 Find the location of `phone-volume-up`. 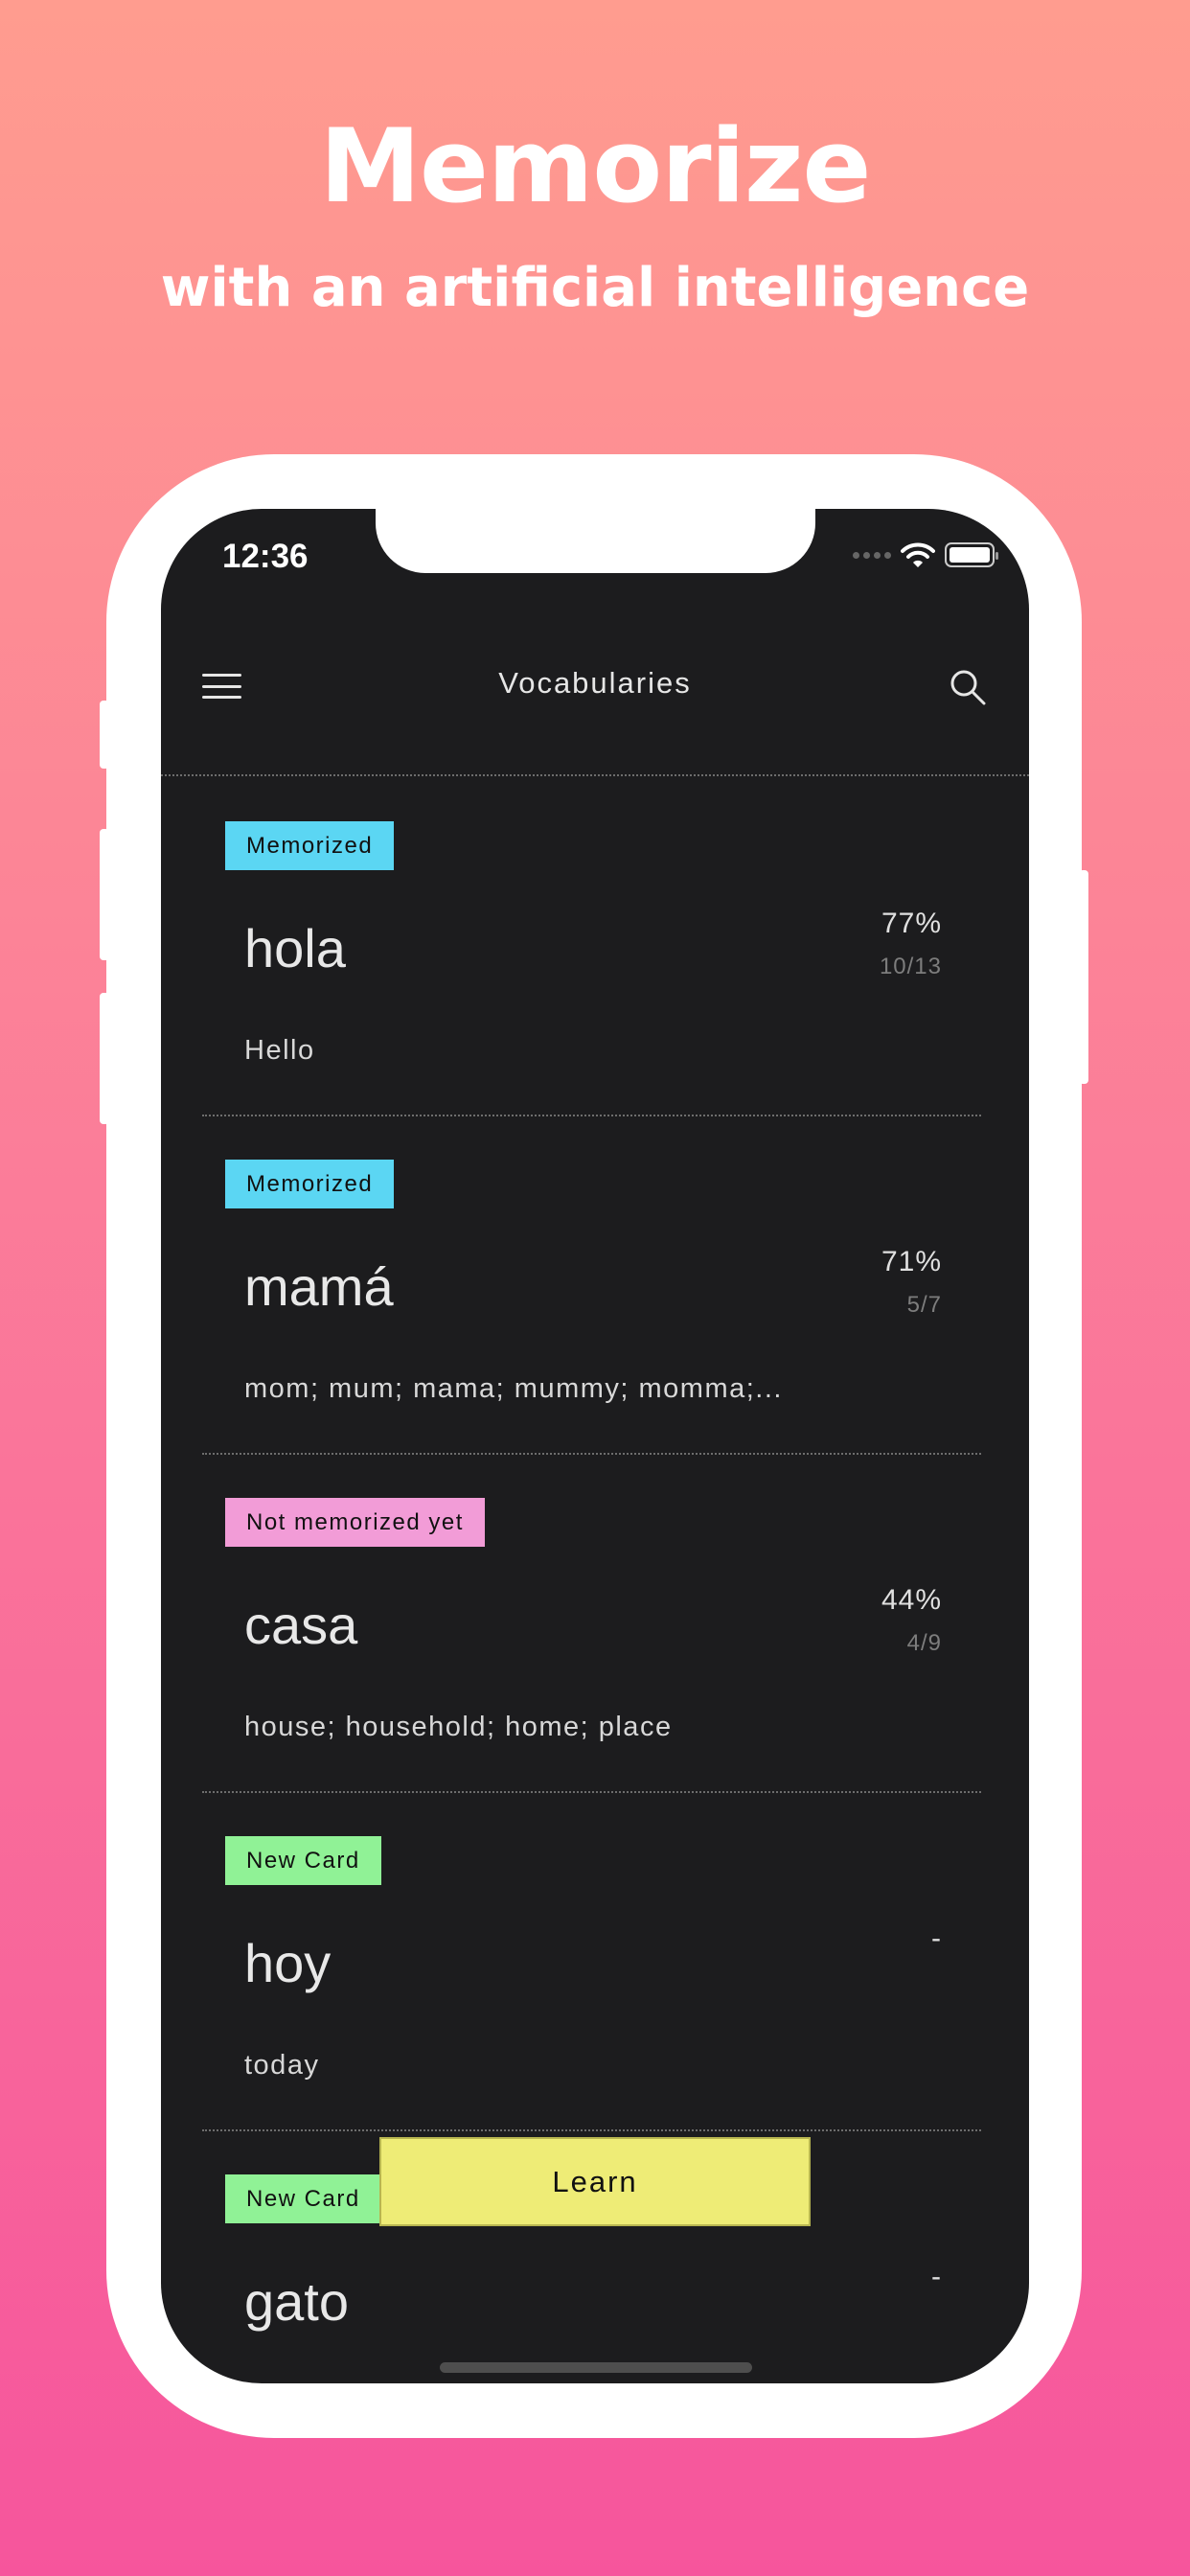

phone-volume-up is located at coordinates (105, 894).